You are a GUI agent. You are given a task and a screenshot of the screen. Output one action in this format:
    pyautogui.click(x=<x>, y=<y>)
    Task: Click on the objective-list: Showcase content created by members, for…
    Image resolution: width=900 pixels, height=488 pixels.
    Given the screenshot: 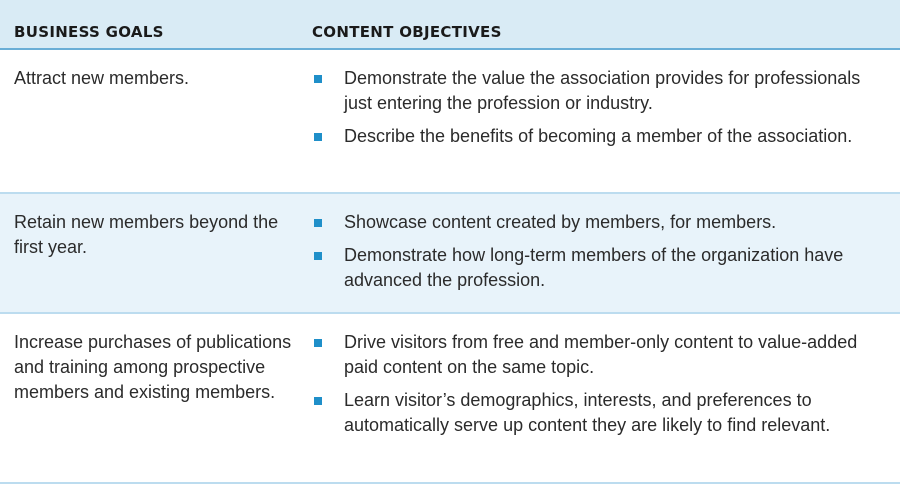 What is the action you would take?
    pyautogui.click(x=602, y=255)
    